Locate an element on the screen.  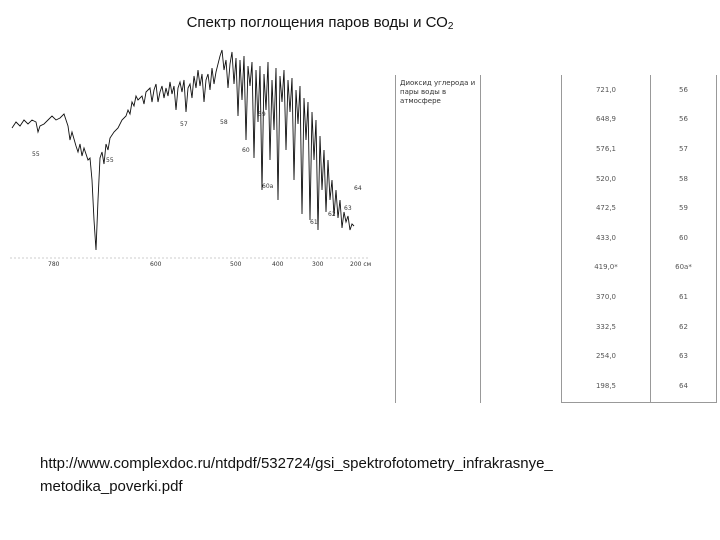
table-row: 520,0 58 is located at coordinates (556, 178).